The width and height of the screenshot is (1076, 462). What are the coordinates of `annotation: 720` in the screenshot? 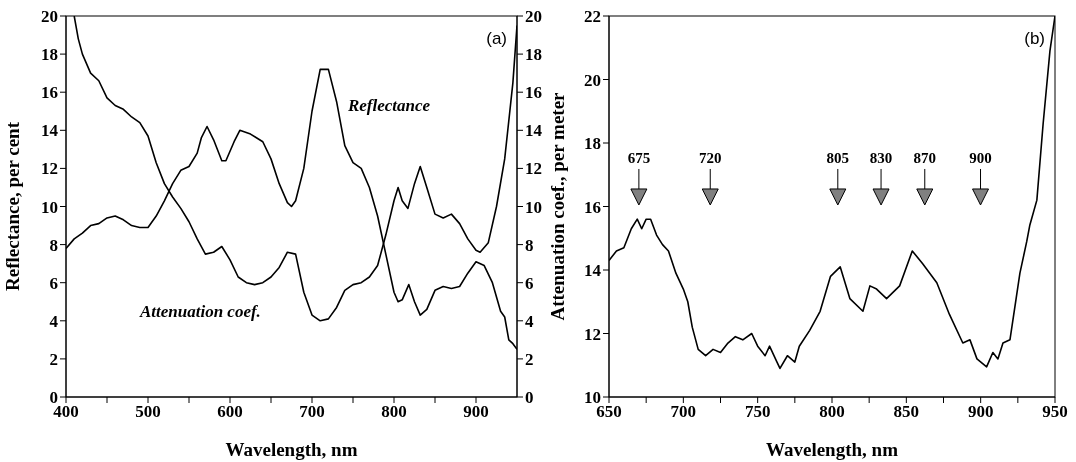 It's located at (710, 157).